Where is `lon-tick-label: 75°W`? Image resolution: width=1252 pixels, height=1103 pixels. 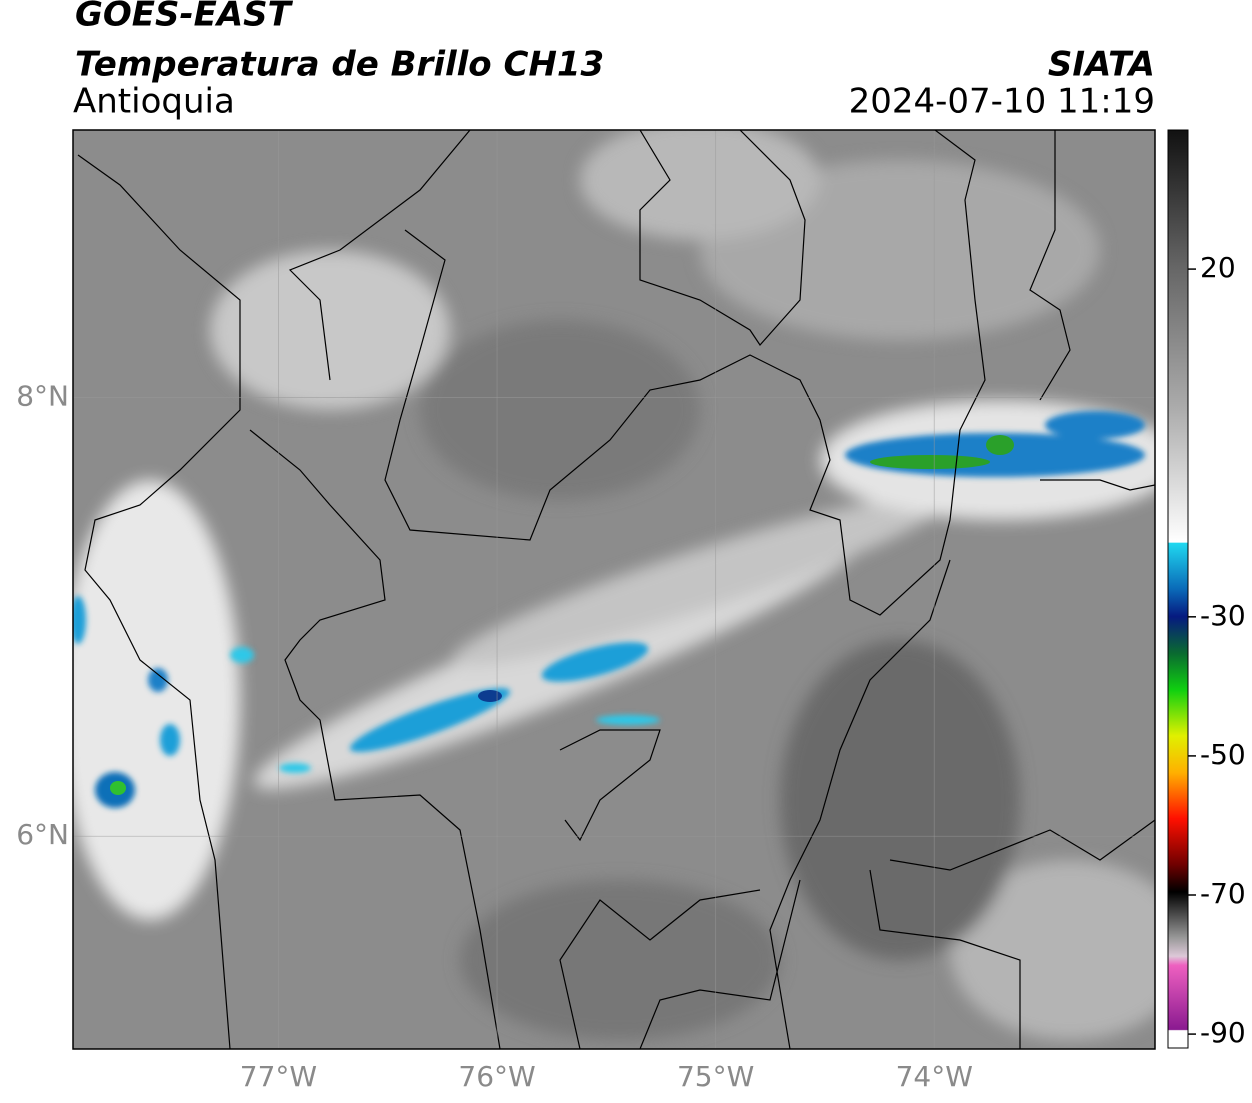 lon-tick-label: 75°W is located at coordinates (715, 1076).